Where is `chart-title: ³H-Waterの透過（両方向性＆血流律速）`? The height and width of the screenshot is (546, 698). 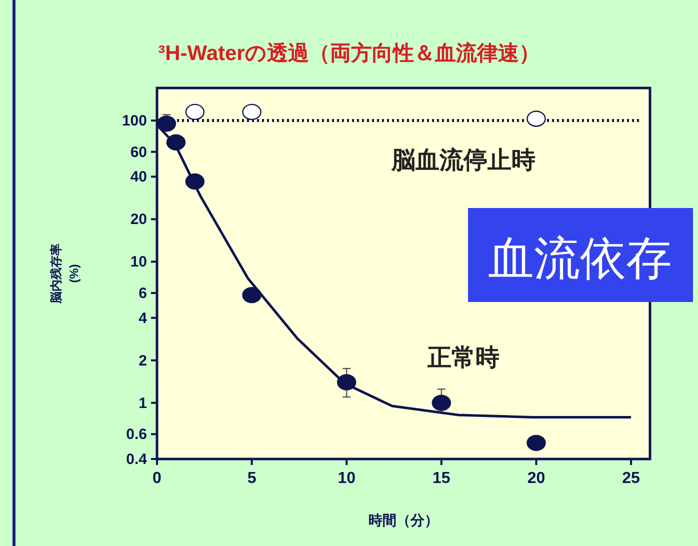 chart-title: ³H-Waterの透過（両方向性＆血流律速） is located at coordinates (349, 53).